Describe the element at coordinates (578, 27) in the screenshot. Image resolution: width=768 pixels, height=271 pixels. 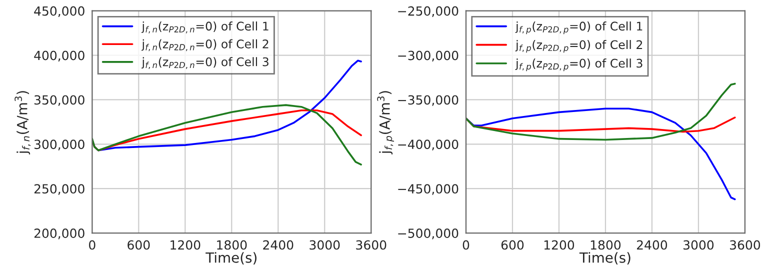
I see `legend-label: j$_{f,p}$(z$_{P2D,p}$=0) of Cell 1` at that location.